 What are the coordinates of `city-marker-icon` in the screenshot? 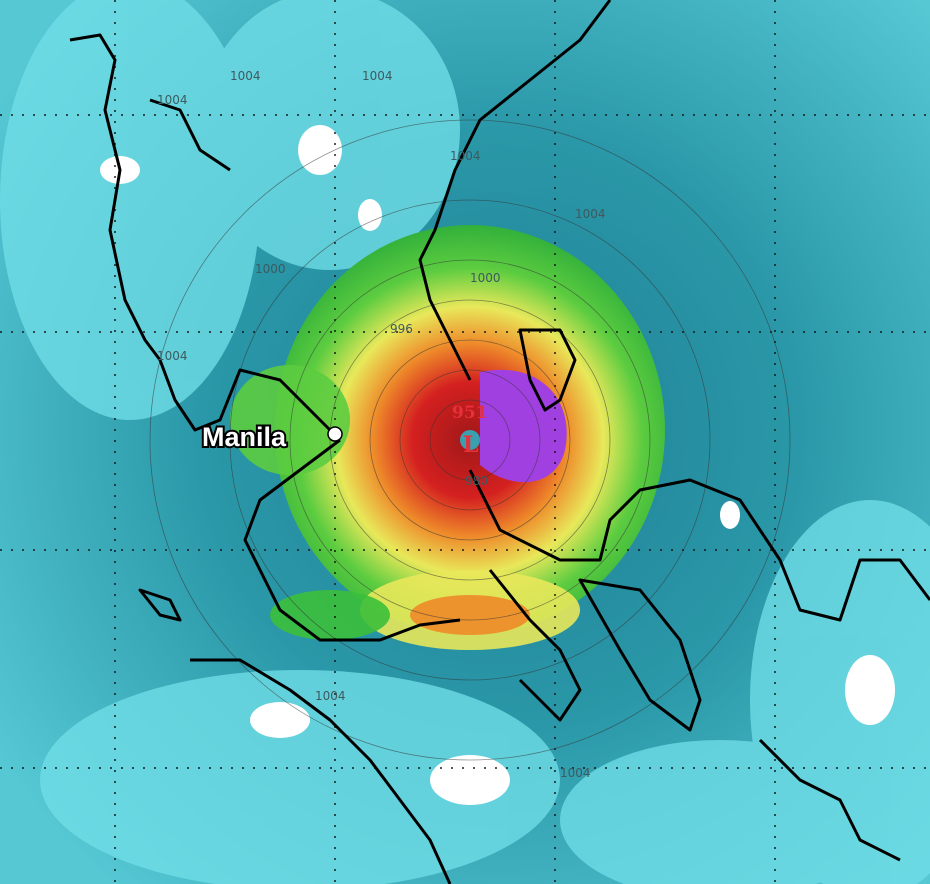 It's located at (335, 434).